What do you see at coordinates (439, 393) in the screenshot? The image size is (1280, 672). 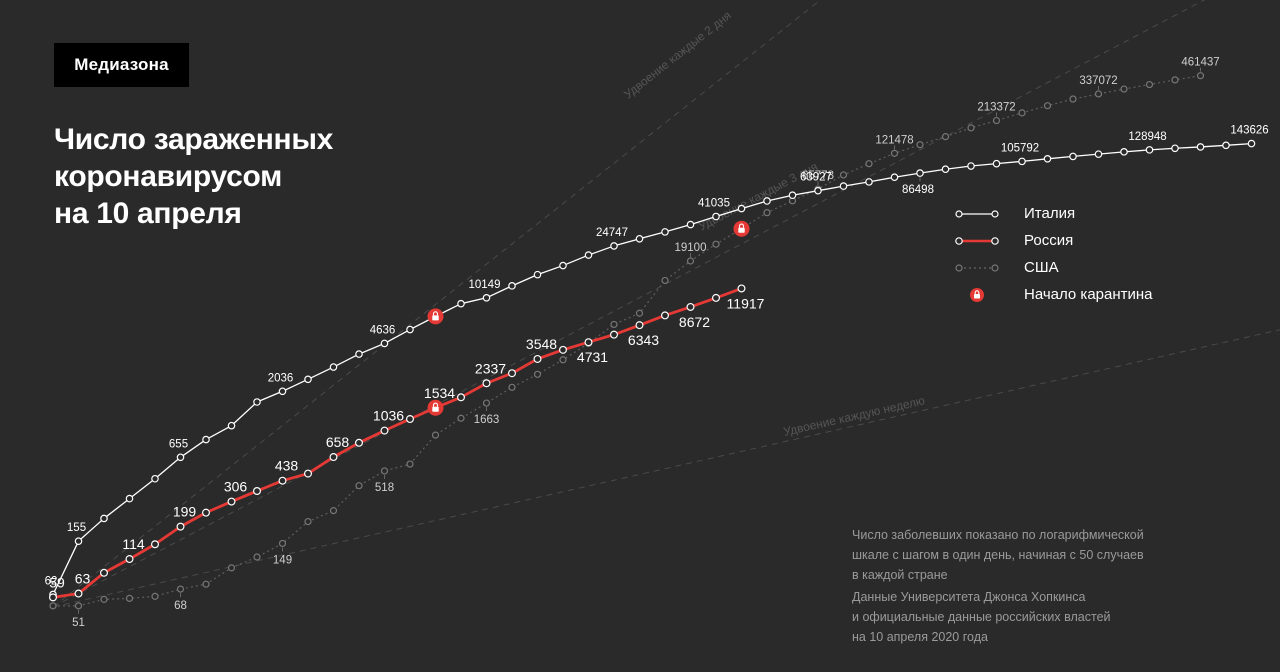 I see `data-label-russia: 1534` at bounding box center [439, 393].